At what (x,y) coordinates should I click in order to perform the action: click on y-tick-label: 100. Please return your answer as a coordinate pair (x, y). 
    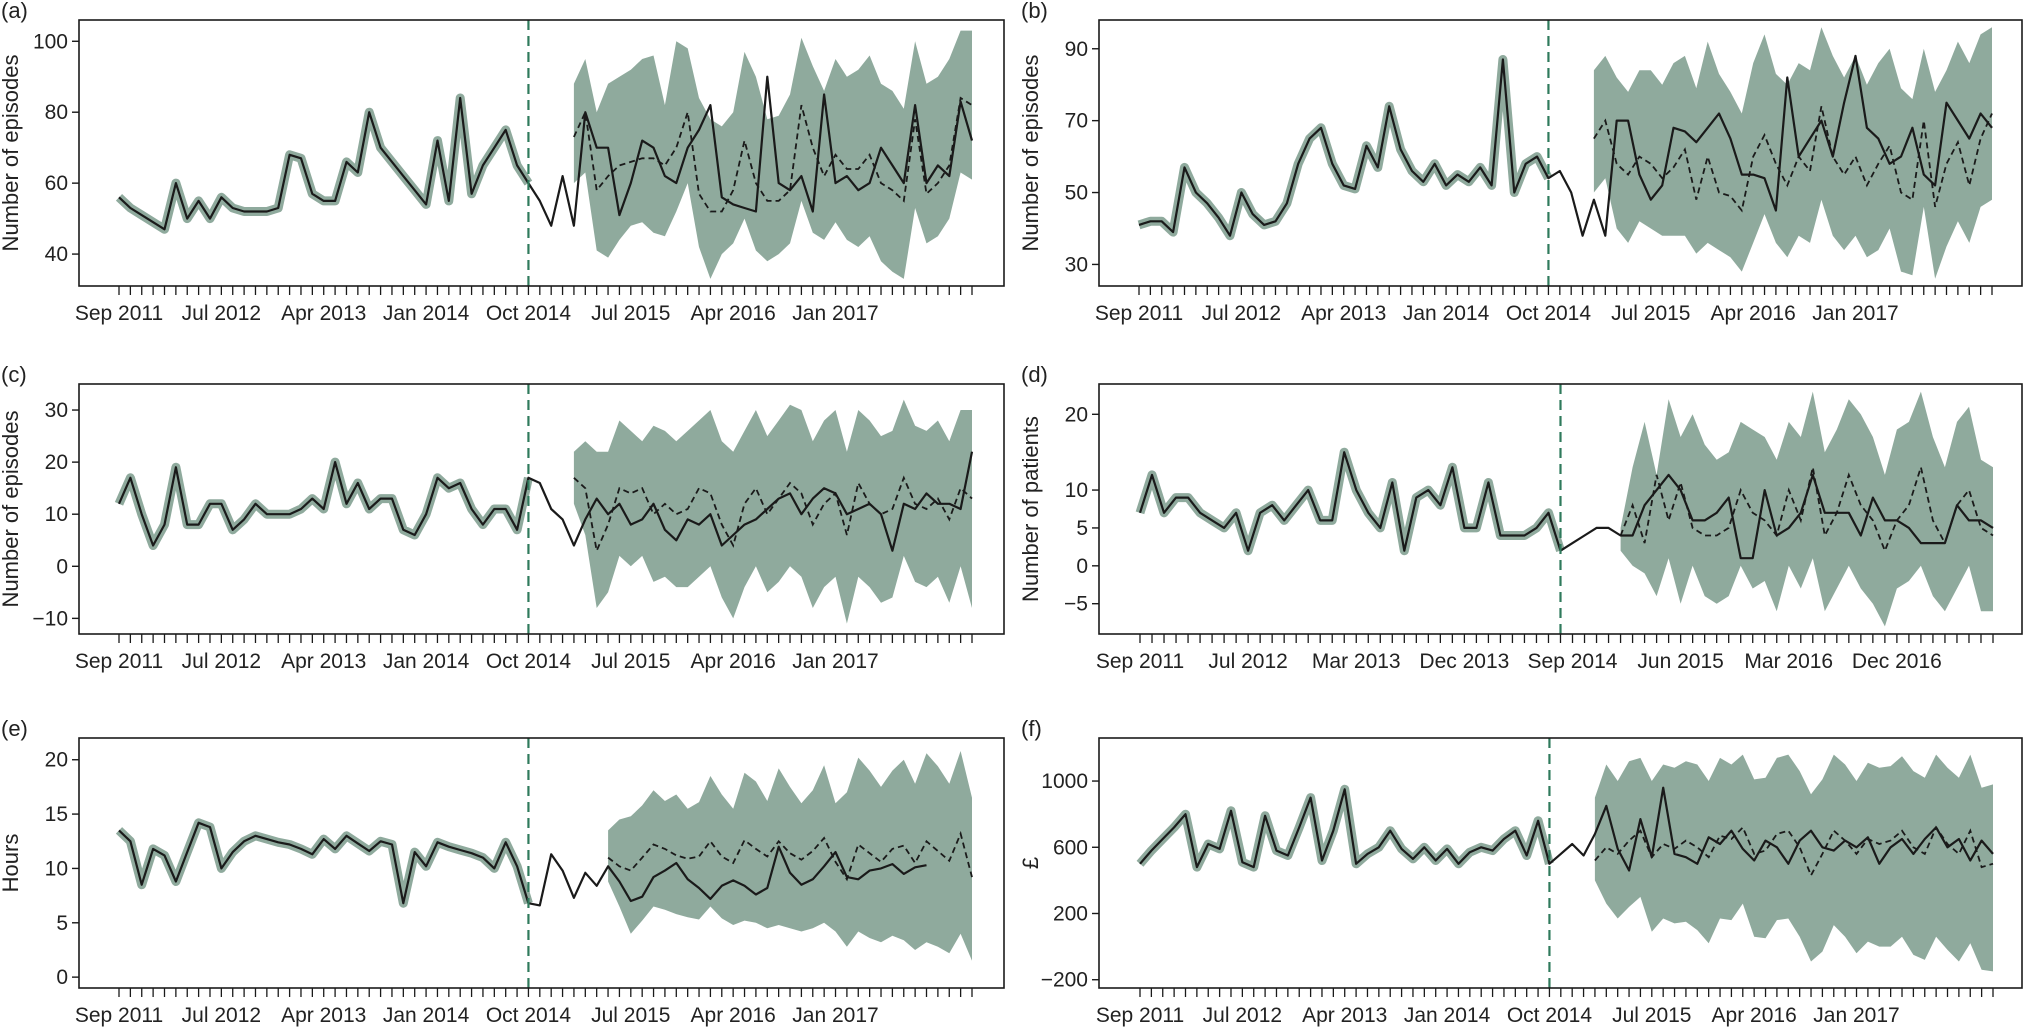
    Looking at the image, I should click on (50, 41).